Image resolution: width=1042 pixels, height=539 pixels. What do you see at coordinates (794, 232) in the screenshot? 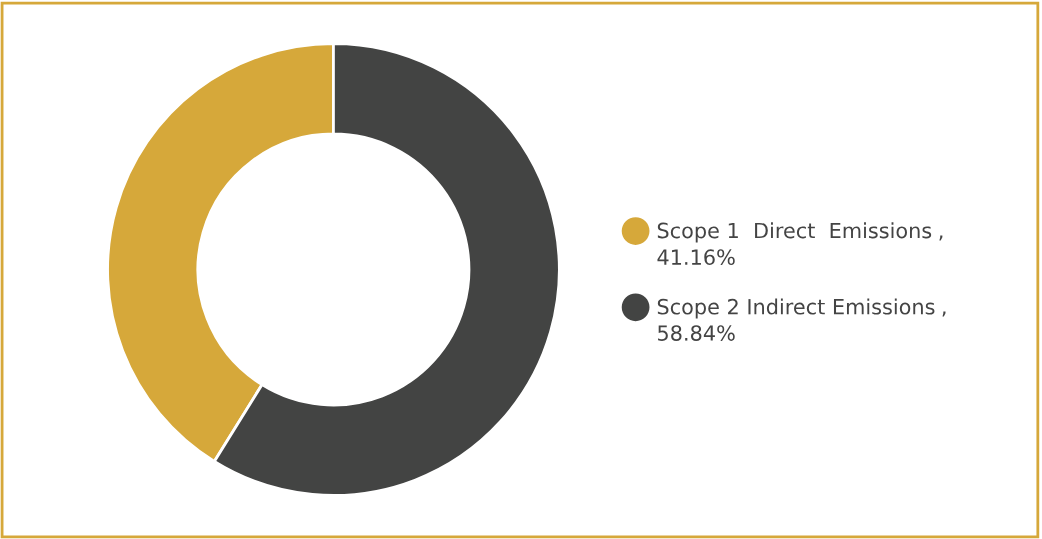
I see `legend-label: Scope 1 Direct Emissions` at bounding box center [794, 232].